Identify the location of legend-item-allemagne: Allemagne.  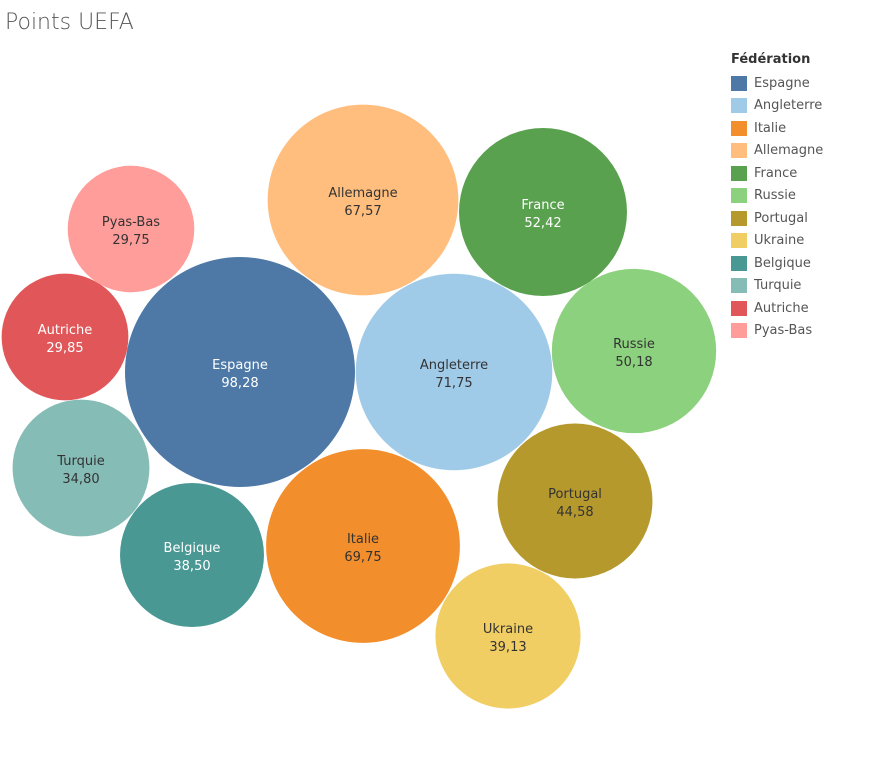
(777, 151).